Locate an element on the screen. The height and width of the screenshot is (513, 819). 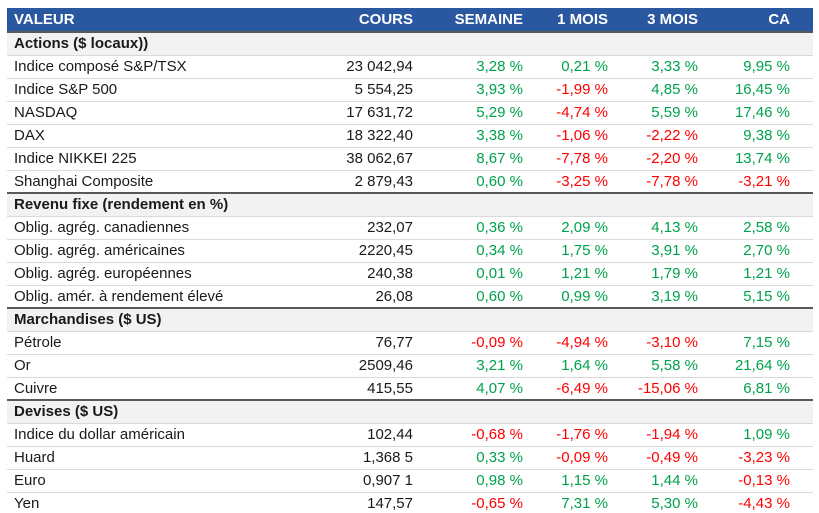
cours-value: 38 062,67 is located at coordinates (378, 159).